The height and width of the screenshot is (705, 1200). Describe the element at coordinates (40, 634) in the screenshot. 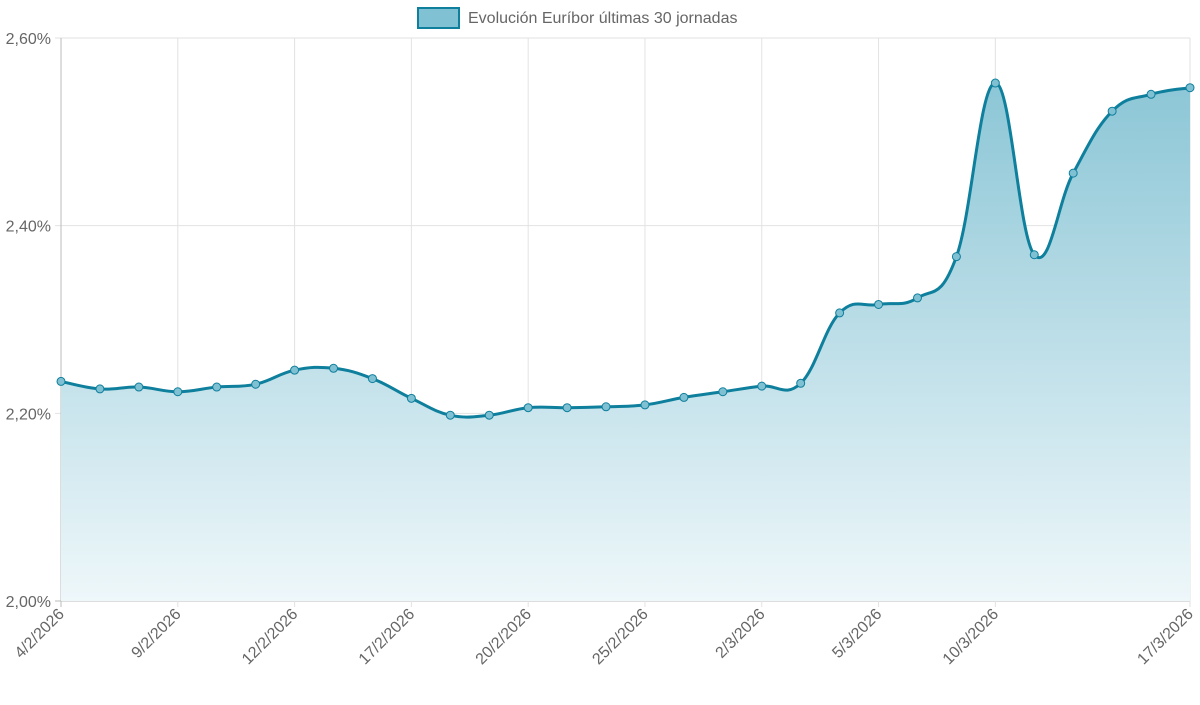

I see `x-tick-label: 4/2/2026` at that location.